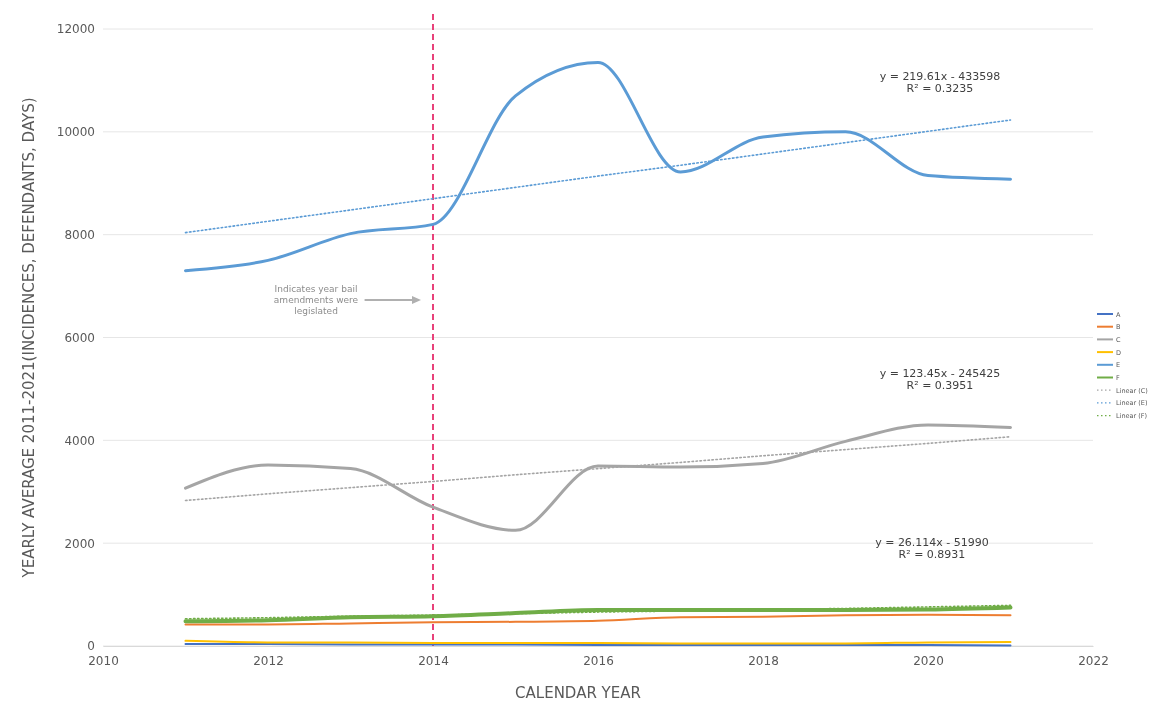  I want to click on y-tick-label: 6000, so click(79, 337).